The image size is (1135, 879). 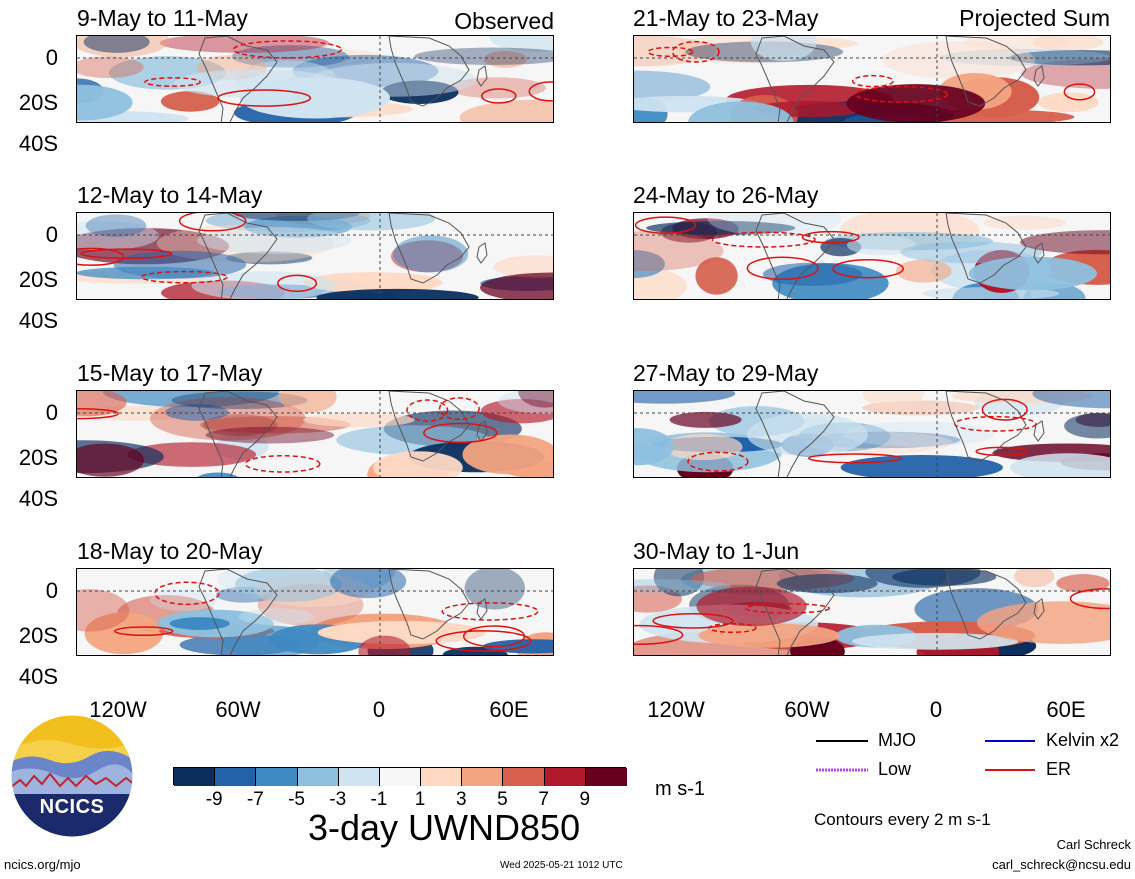 What do you see at coordinates (72, 776) in the screenshot?
I see `ncics-logo: NCICS` at bounding box center [72, 776].